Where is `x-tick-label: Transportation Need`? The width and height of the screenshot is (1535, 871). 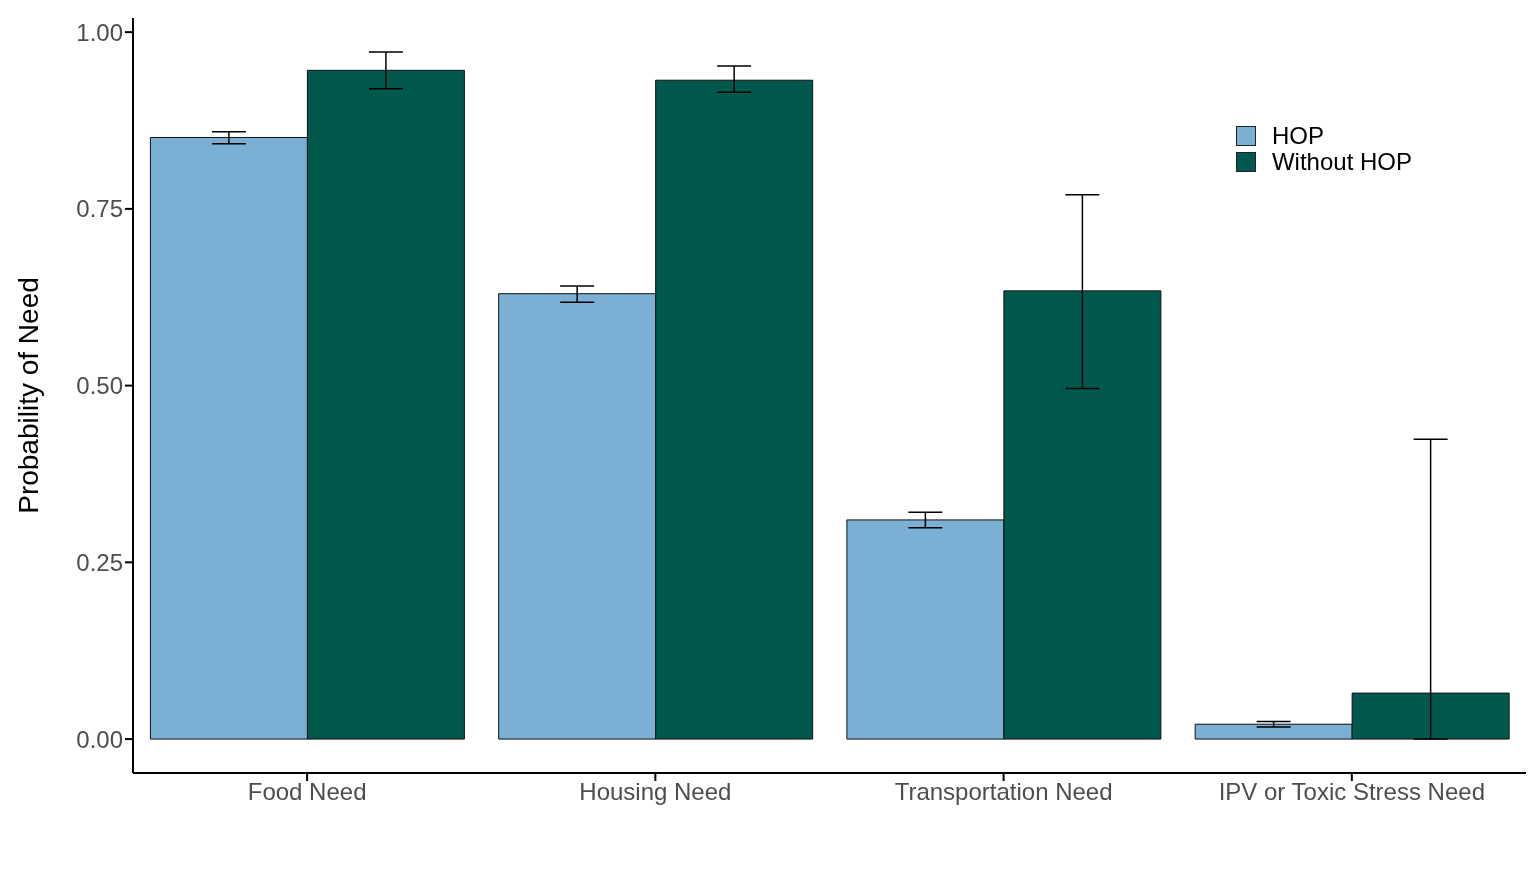
x-tick-label: Transportation Need is located at coordinates (1003, 792).